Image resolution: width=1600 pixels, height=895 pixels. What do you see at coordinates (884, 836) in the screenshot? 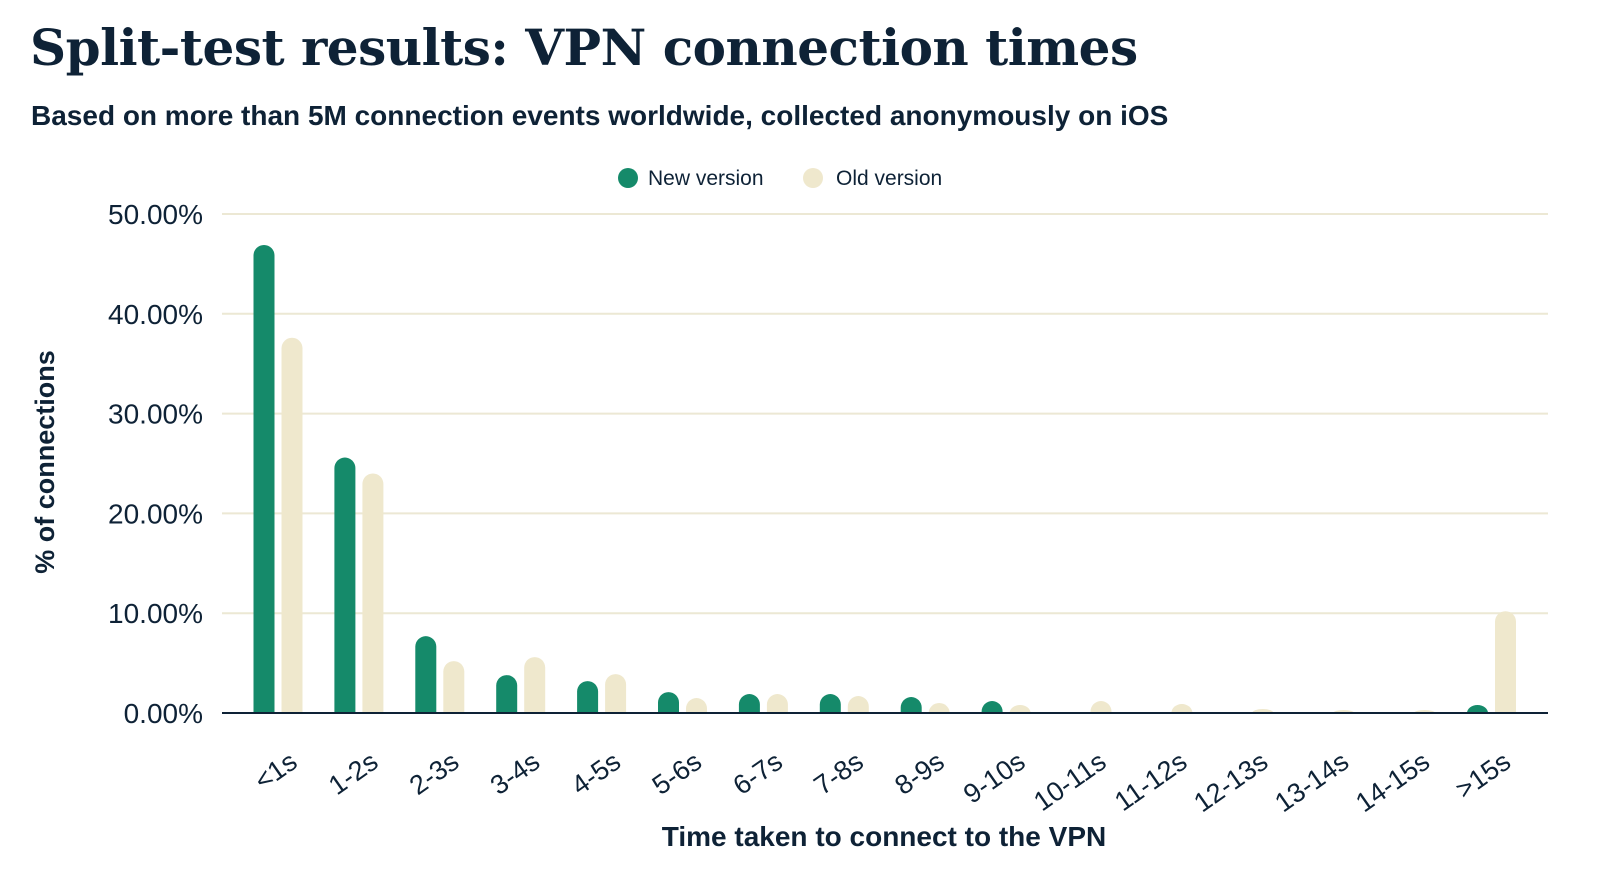
I see `x-axis-label: Time taken to connect to the VPN` at bounding box center [884, 836].